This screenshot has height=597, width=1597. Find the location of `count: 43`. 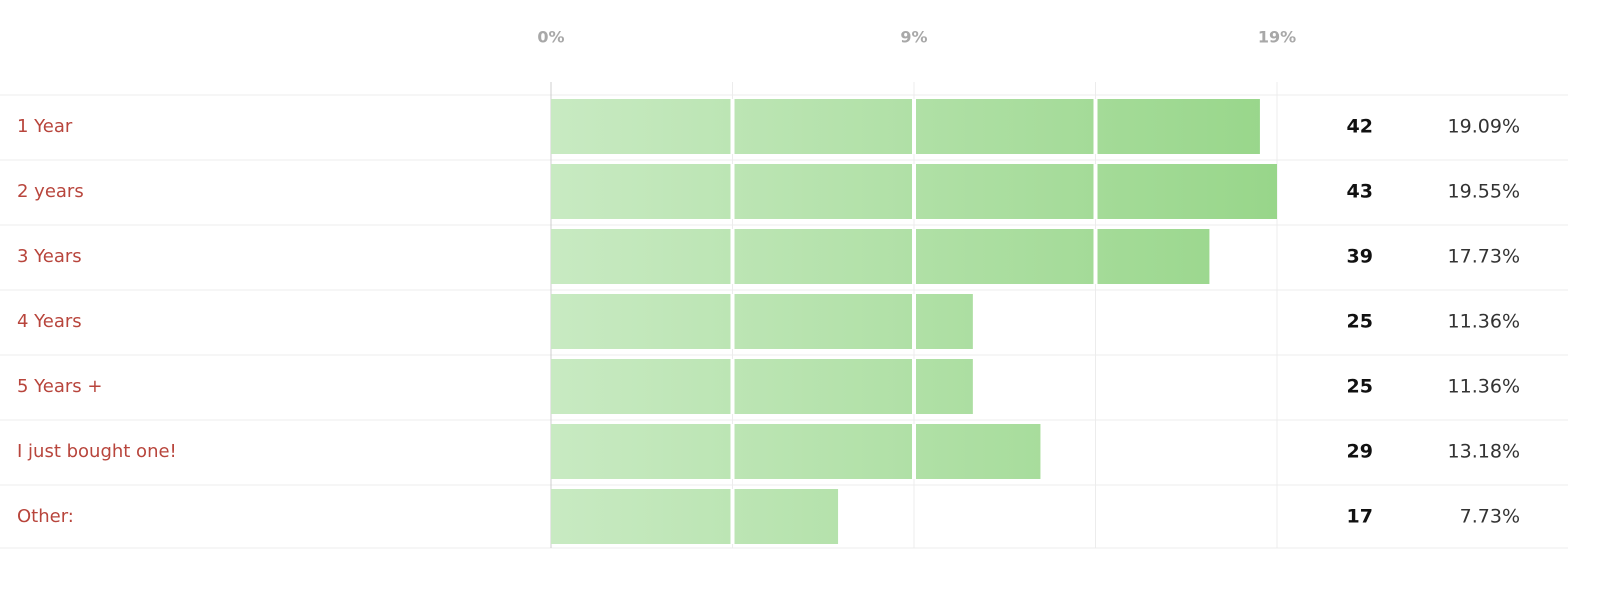

count: 43 is located at coordinates (1360, 192).